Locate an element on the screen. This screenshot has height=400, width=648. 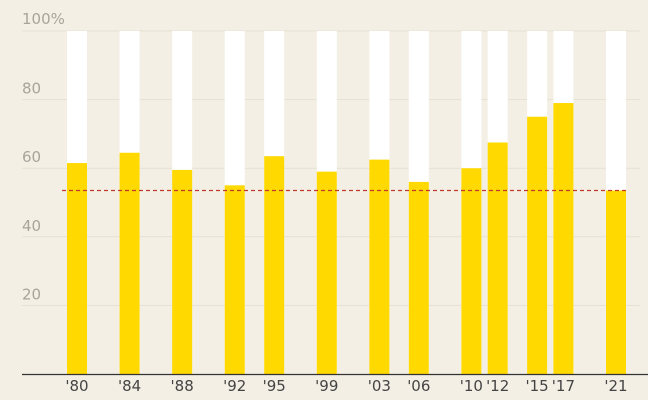
y-tick-label: 20 is located at coordinates (31, 294).